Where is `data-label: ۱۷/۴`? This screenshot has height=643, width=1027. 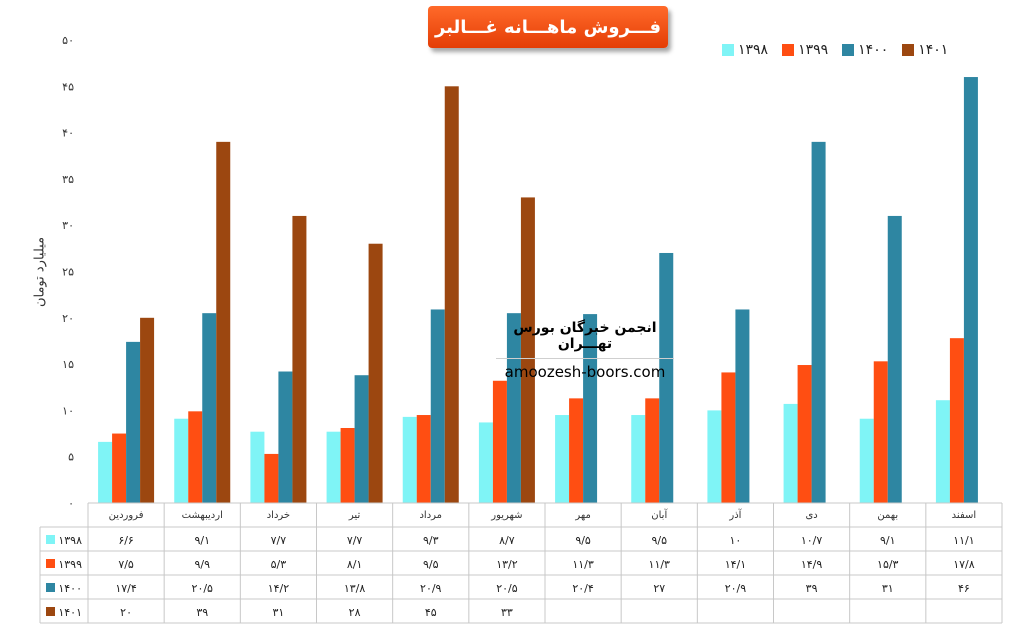 data-label: ۱۷/۴ is located at coordinates (126, 588).